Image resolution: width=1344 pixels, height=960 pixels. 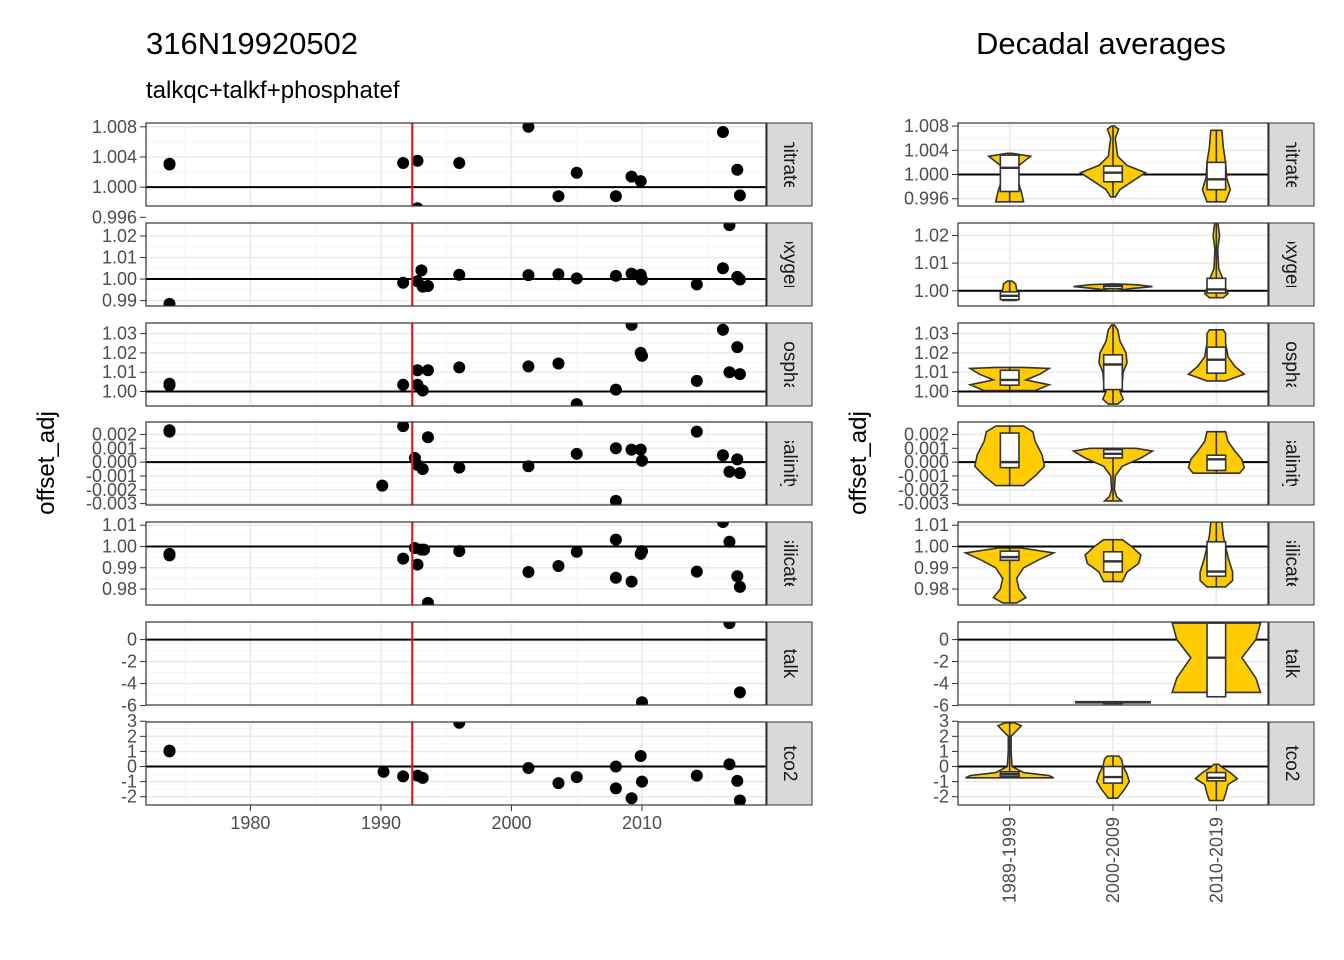 I want to click on category-label-1989-1999: 1989-1999, so click(x=1010, y=860).